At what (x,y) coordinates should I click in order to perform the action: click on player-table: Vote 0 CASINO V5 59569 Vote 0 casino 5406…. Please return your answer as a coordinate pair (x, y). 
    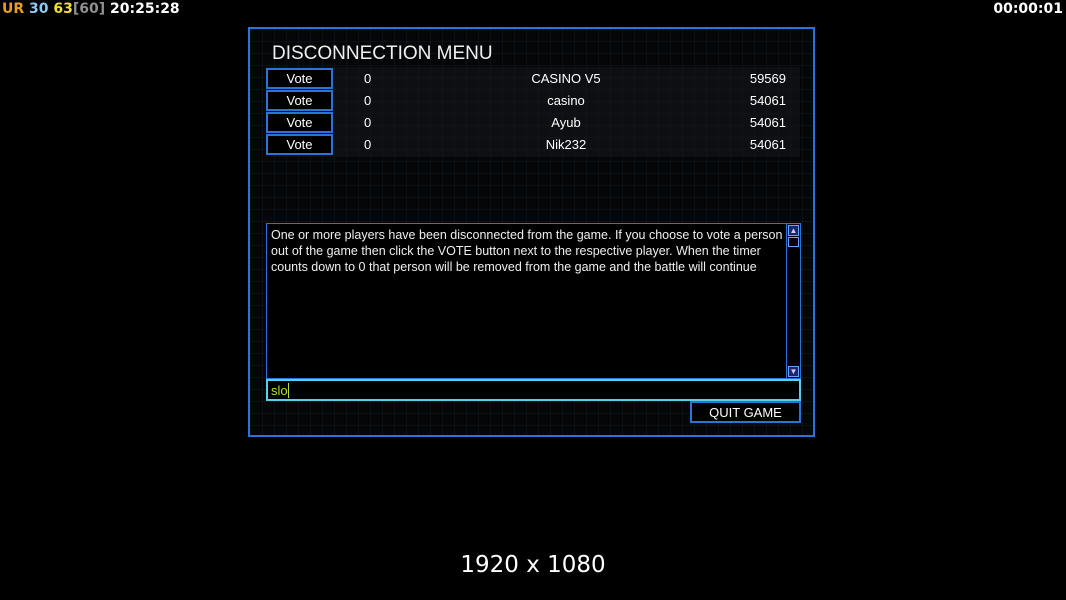
    Looking at the image, I should click on (533, 112).